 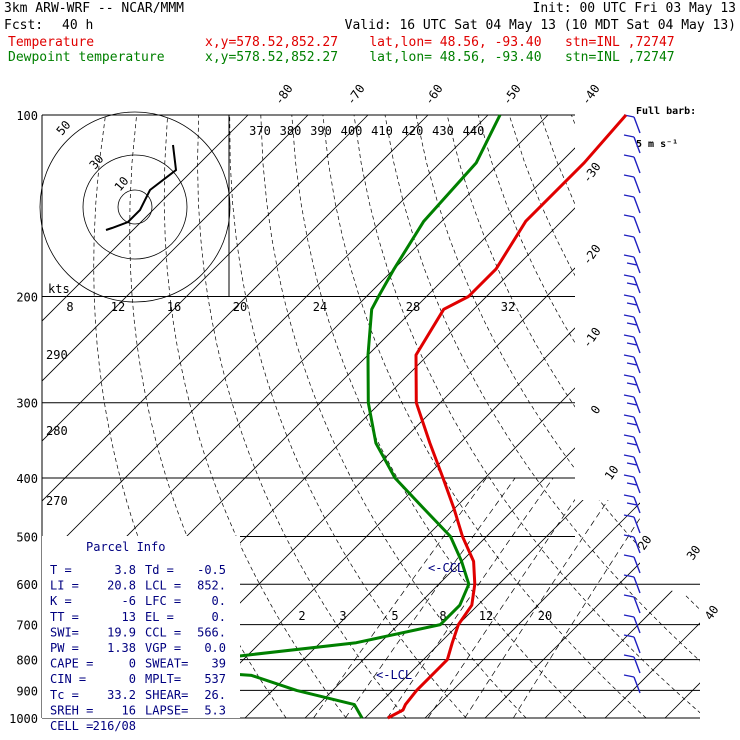 I want to click on isotherm-label: -60, so click(x=434, y=95).